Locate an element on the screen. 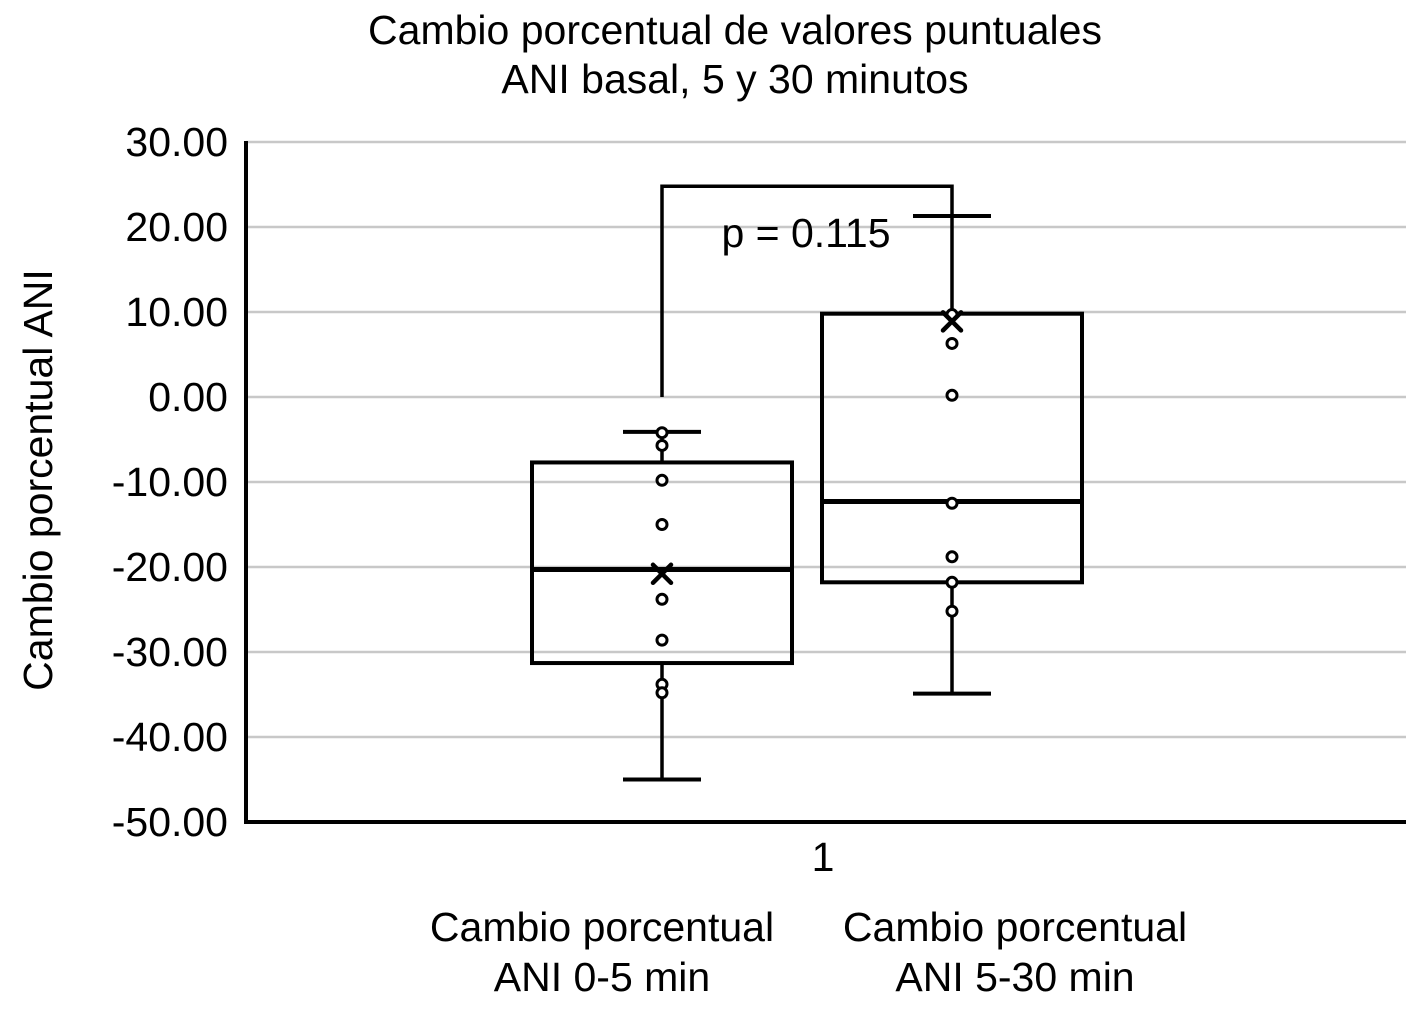  y-tick-label: 10.00 is located at coordinates (176, 312).